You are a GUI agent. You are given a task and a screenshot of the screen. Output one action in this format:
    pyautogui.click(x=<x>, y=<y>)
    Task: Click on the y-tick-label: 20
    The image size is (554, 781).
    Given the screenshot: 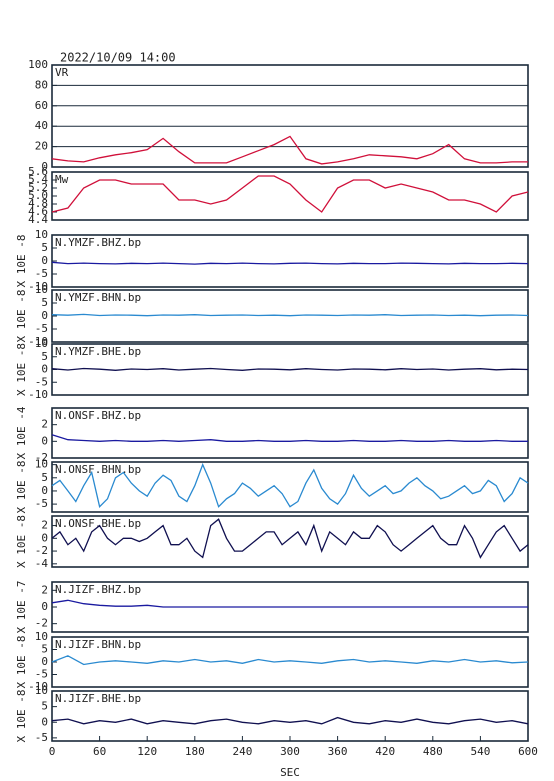 What is the action you would take?
    pyautogui.click(x=41, y=146)
    